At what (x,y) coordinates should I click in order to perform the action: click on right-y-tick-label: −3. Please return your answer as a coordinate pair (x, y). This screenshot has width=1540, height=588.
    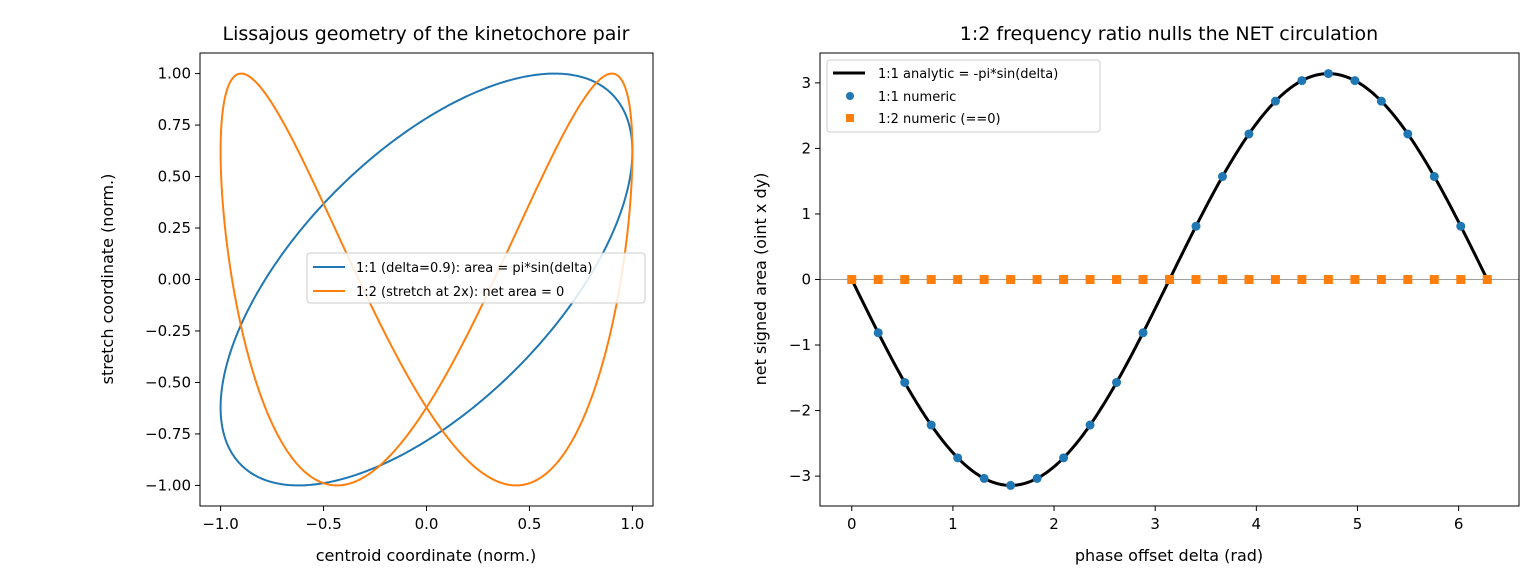
    Looking at the image, I should click on (800, 476).